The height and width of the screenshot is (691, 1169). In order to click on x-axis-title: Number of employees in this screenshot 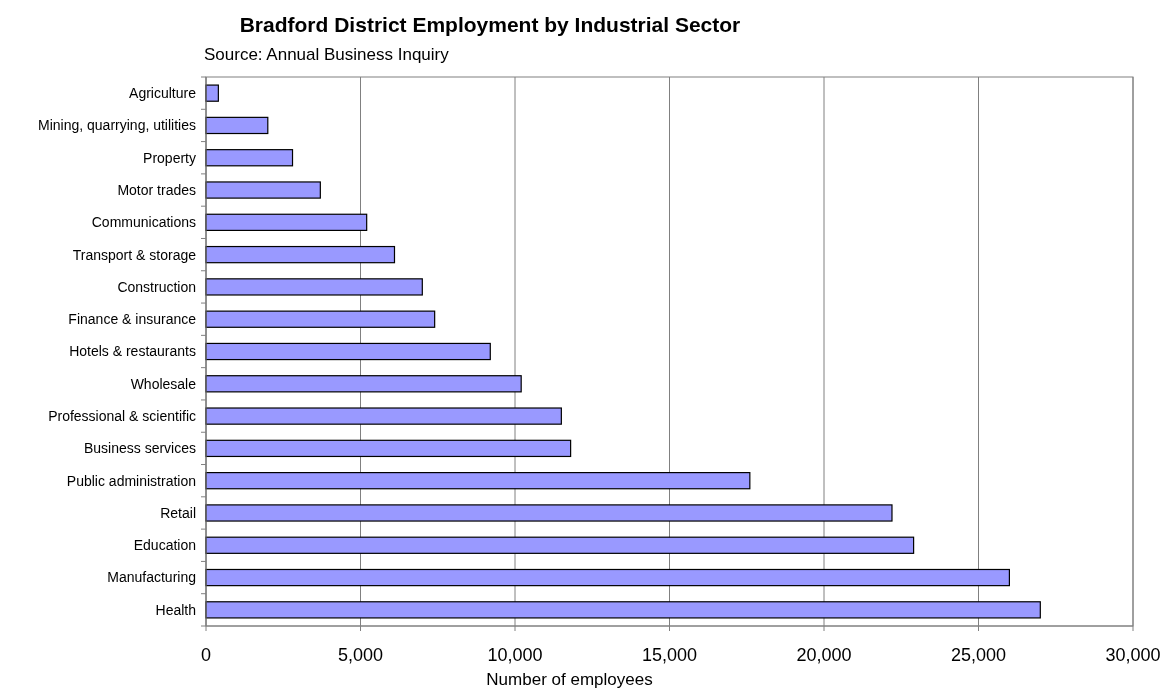, I will do `click(569, 679)`.